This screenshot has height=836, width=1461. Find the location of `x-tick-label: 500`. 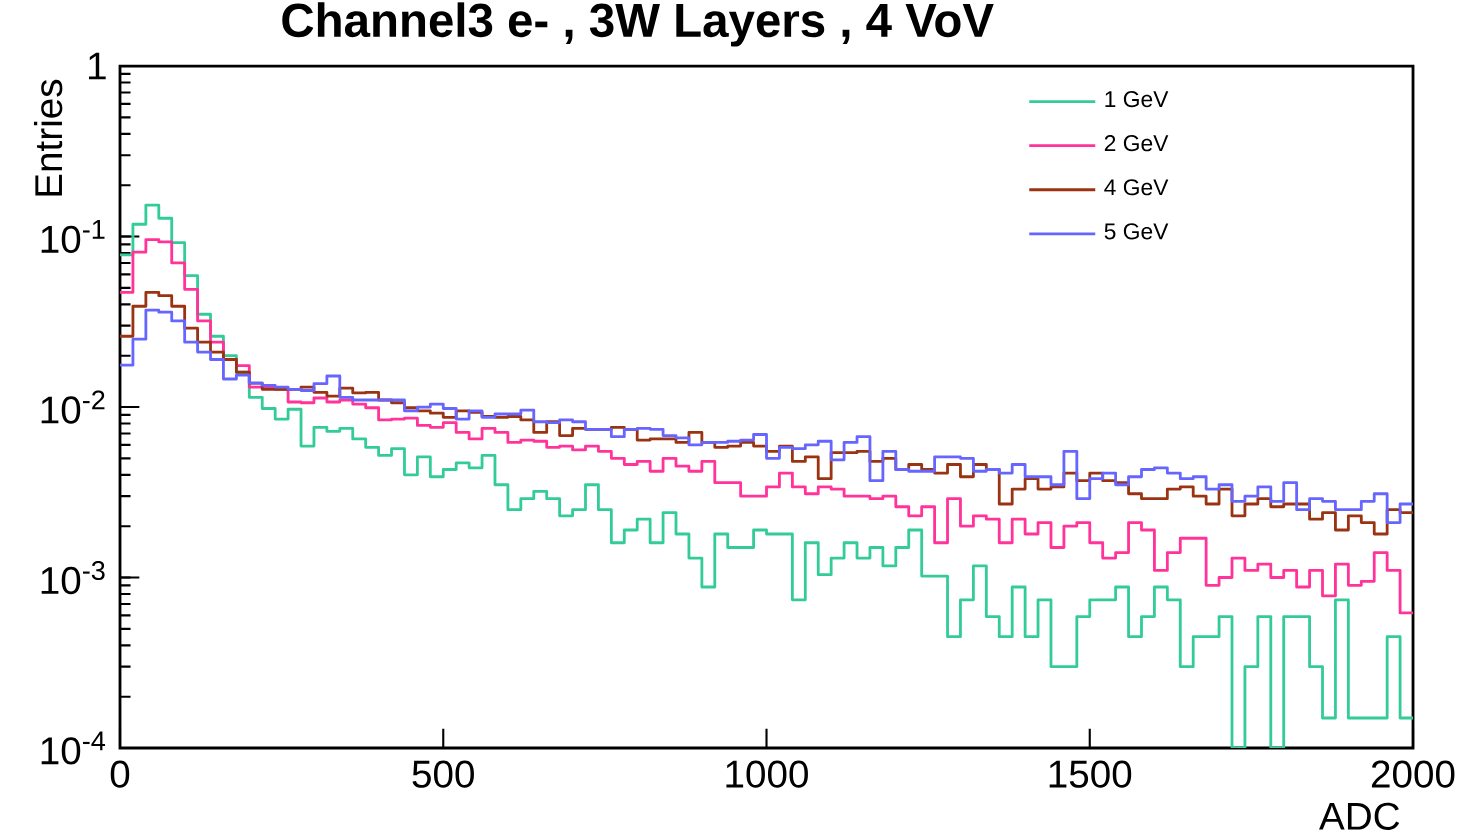

x-tick-label: 500 is located at coordinates (443, 774).